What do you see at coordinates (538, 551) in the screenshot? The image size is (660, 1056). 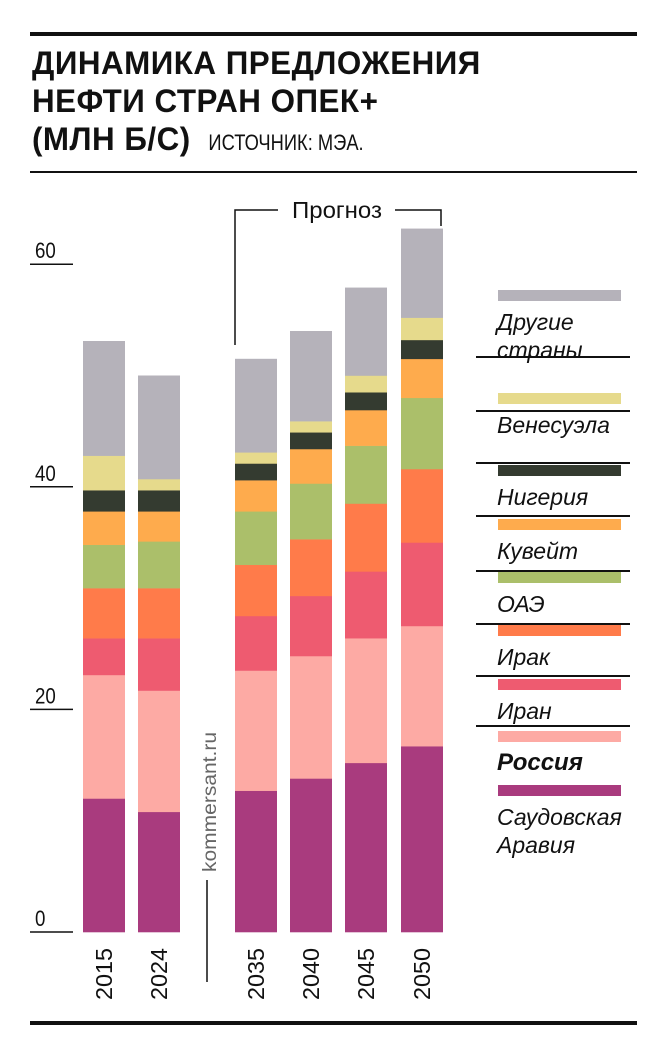 I see `legend-label: Кувейт` at bounding box center [538, 551].